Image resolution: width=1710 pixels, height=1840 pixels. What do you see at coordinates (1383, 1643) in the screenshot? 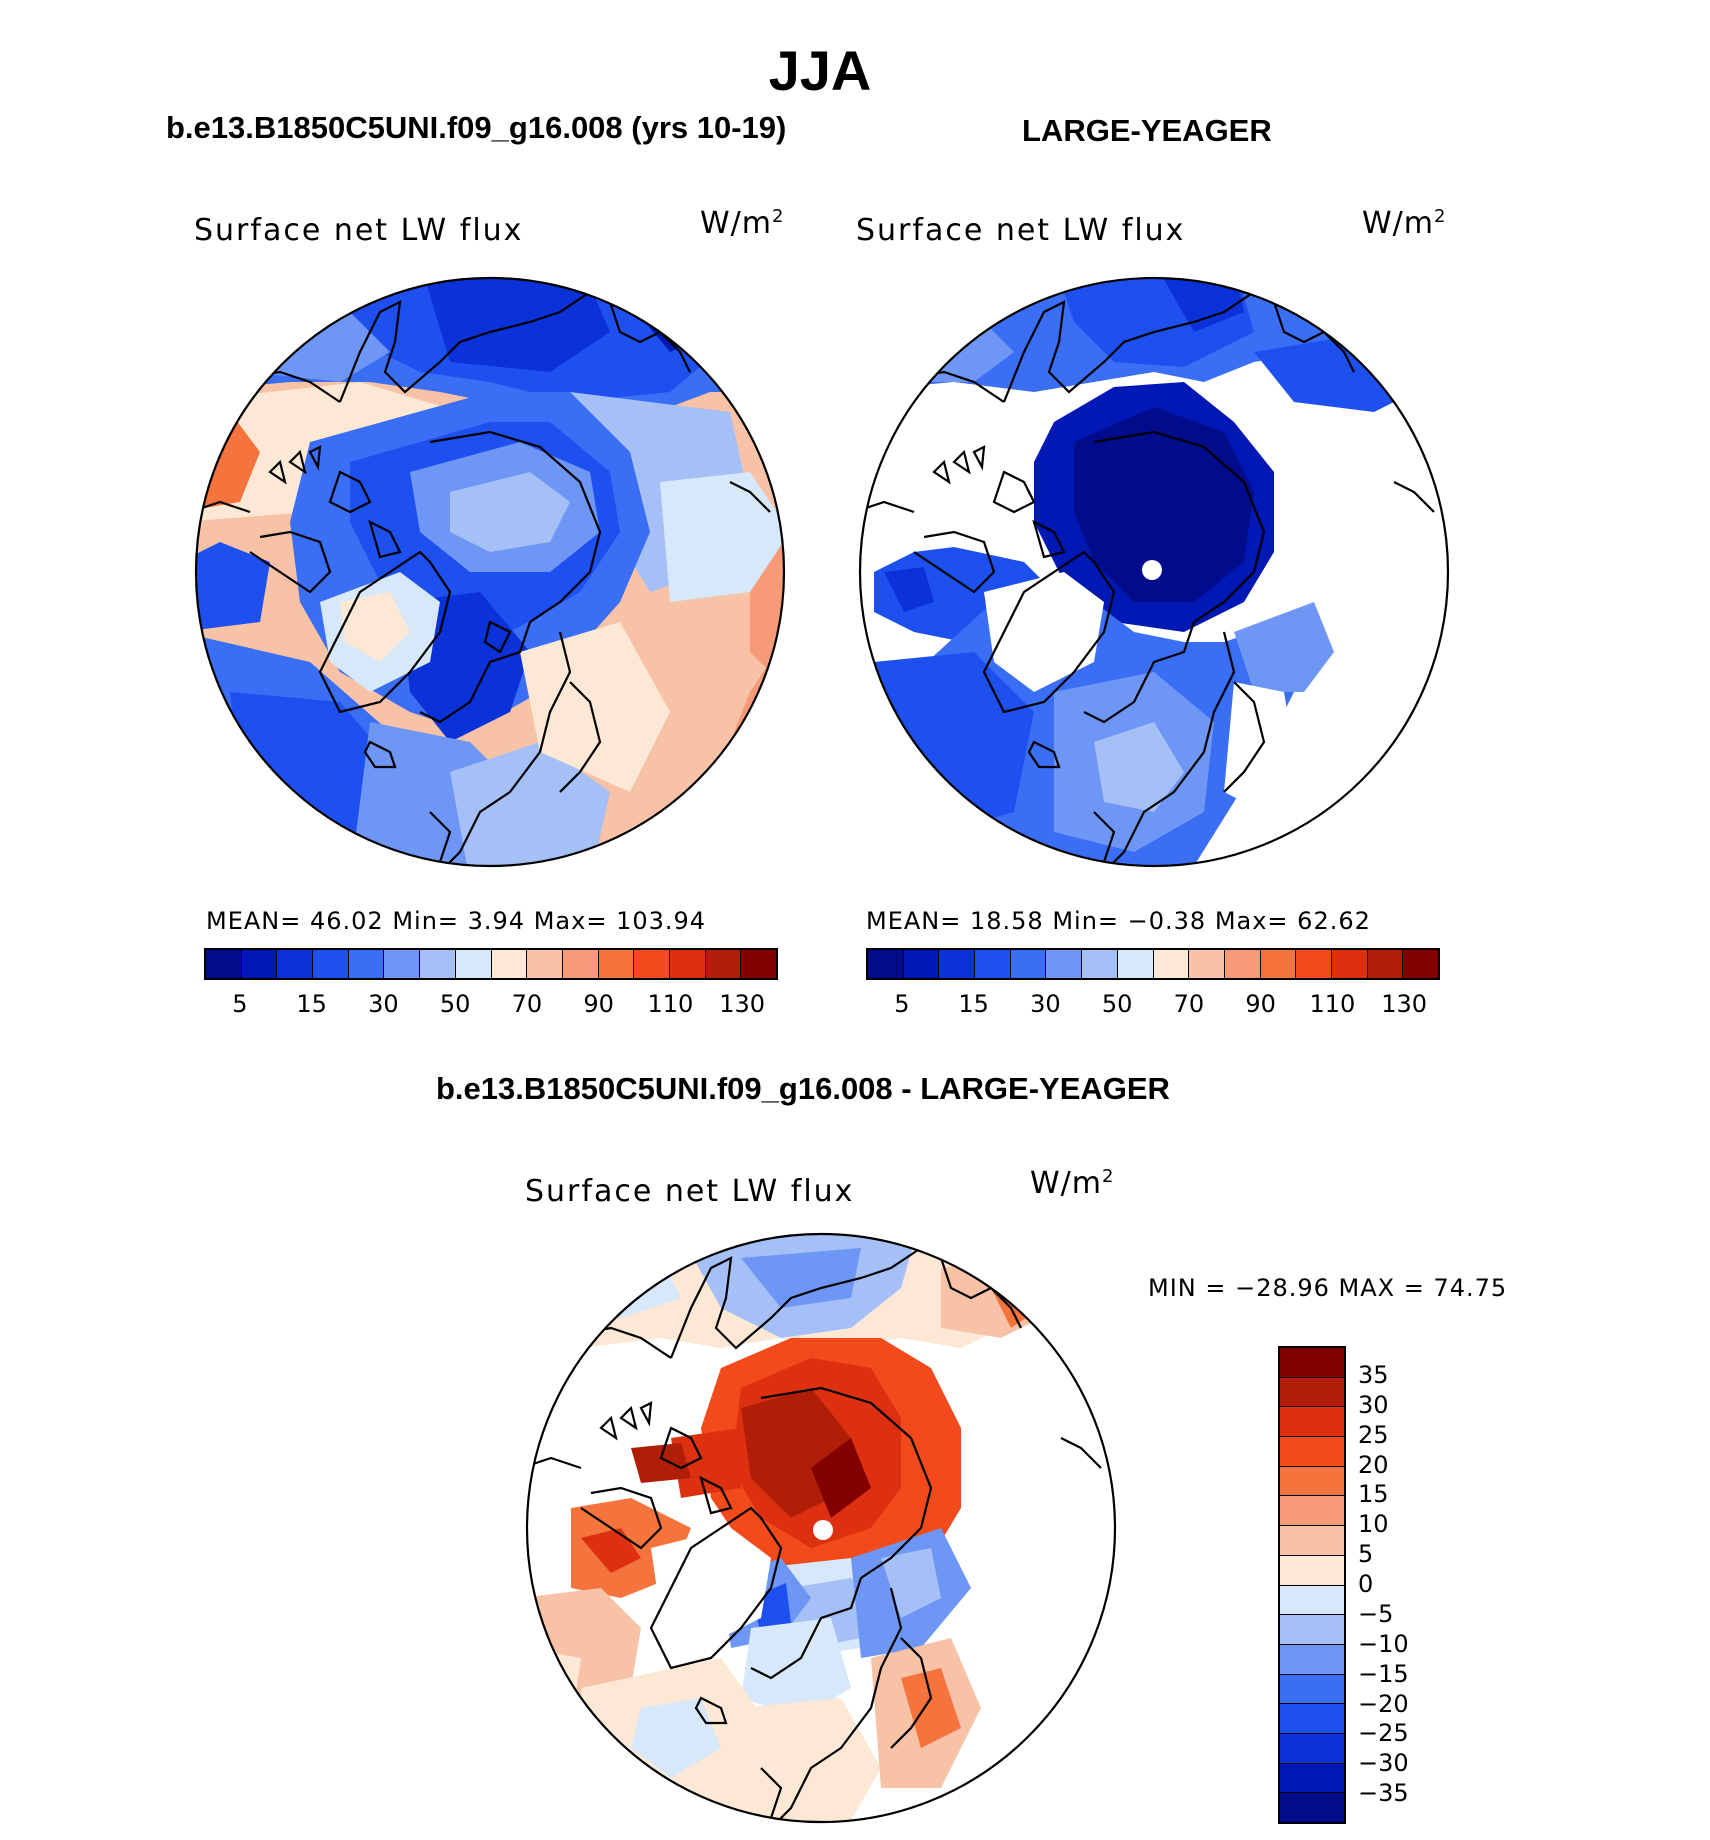
I see `colorbar-tick-label: −10` at bounding box center [1383, 1643].